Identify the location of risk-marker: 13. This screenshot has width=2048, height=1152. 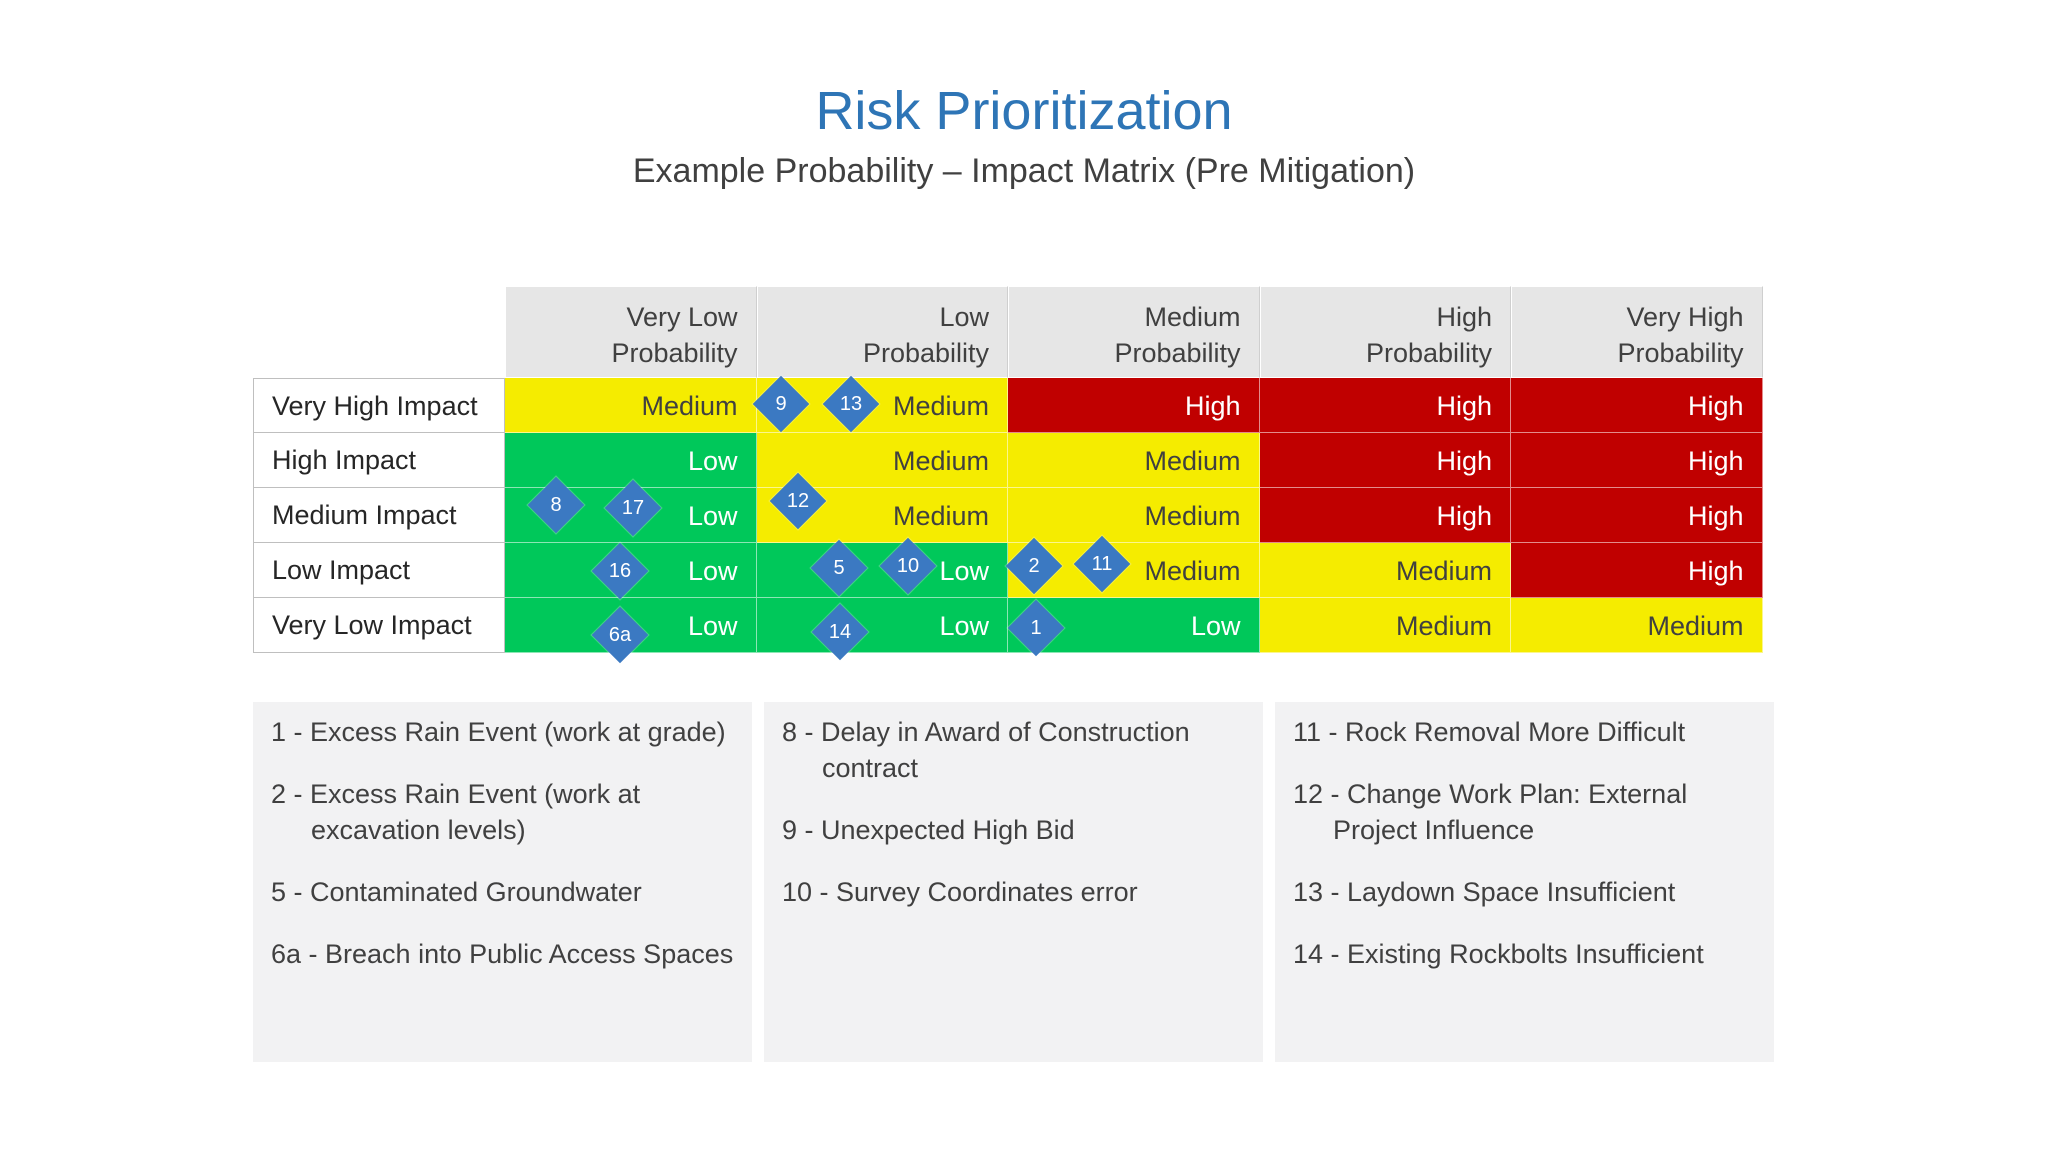
(851, 404).